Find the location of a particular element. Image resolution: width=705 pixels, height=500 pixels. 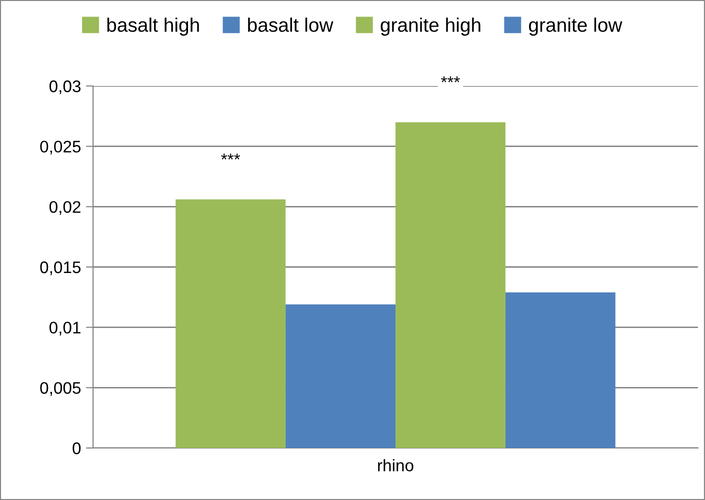

y-tick-label: 0,01 is located at coordinates (64, 329).